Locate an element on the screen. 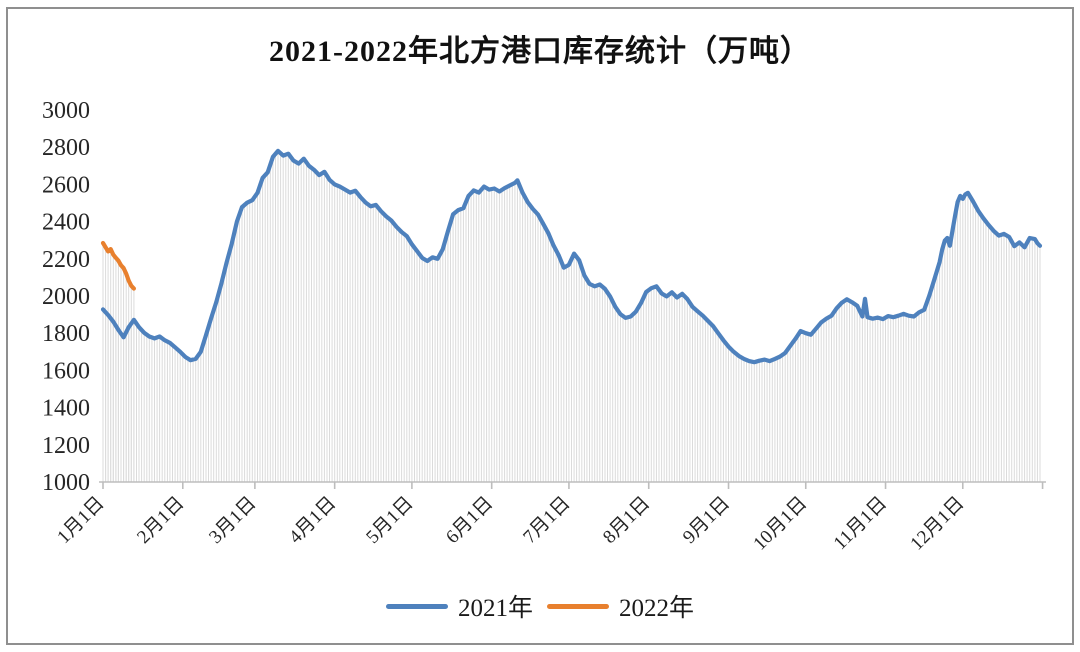 This screenshot has width=1080, height=652. x-tick-label: 9月1日 is located at coordinates (706, 520).